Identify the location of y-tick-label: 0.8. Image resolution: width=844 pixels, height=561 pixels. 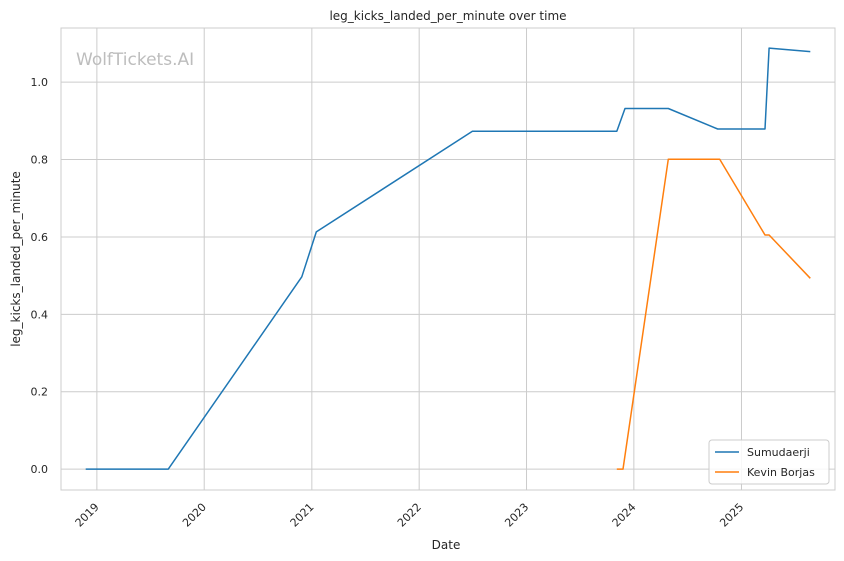
(40, 160).